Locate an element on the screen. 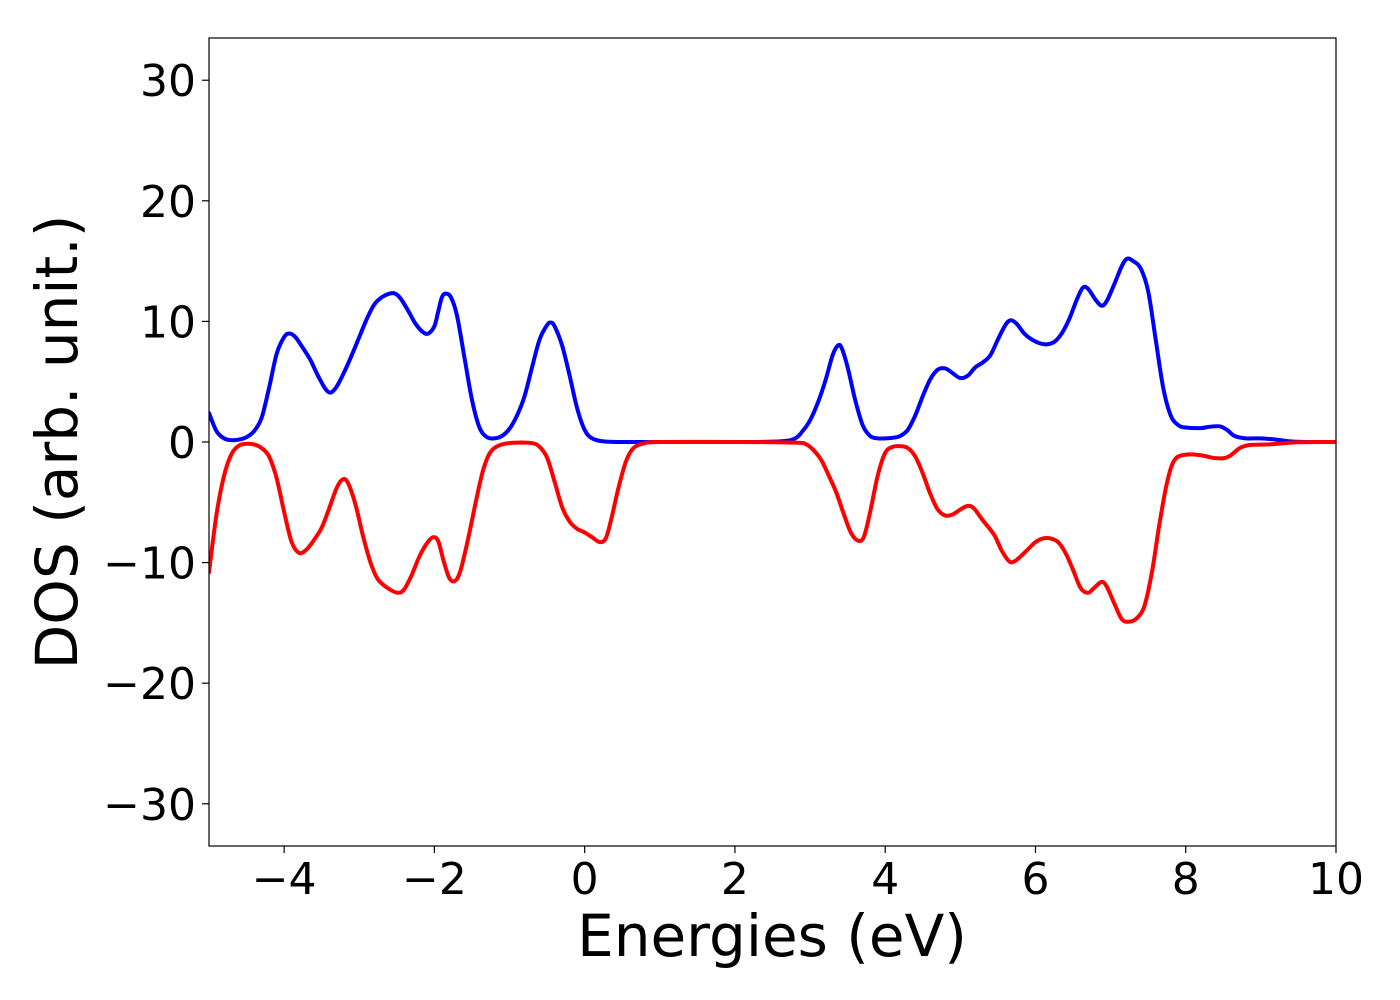 Image resolution: width=1400 pixels, height=1000 pixels. y-tick-label: 10 is located at coordinates (168, 322).